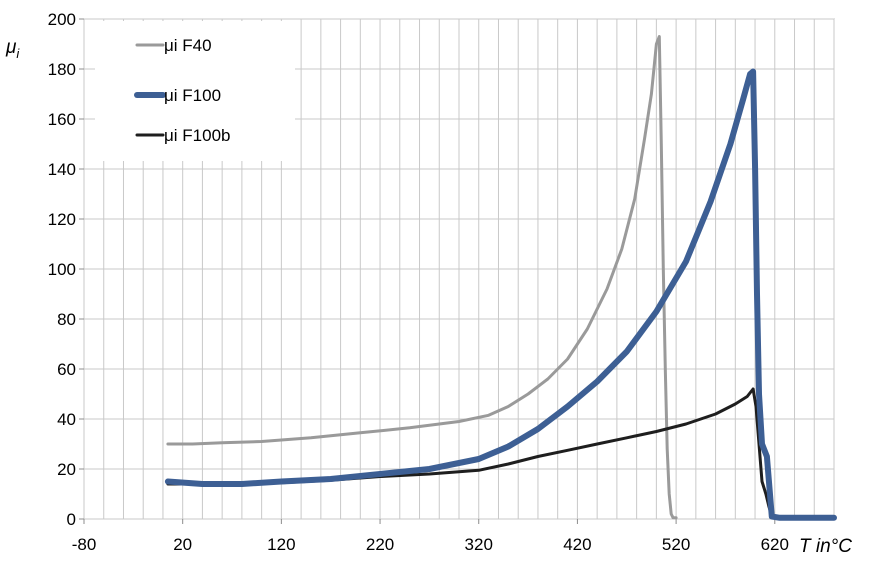 The width and height of the screenshot is (870, 561). Describe the element at coordinates (197, 135) in the screenshot. I see `legend-label-3: μi F100b` at that location.